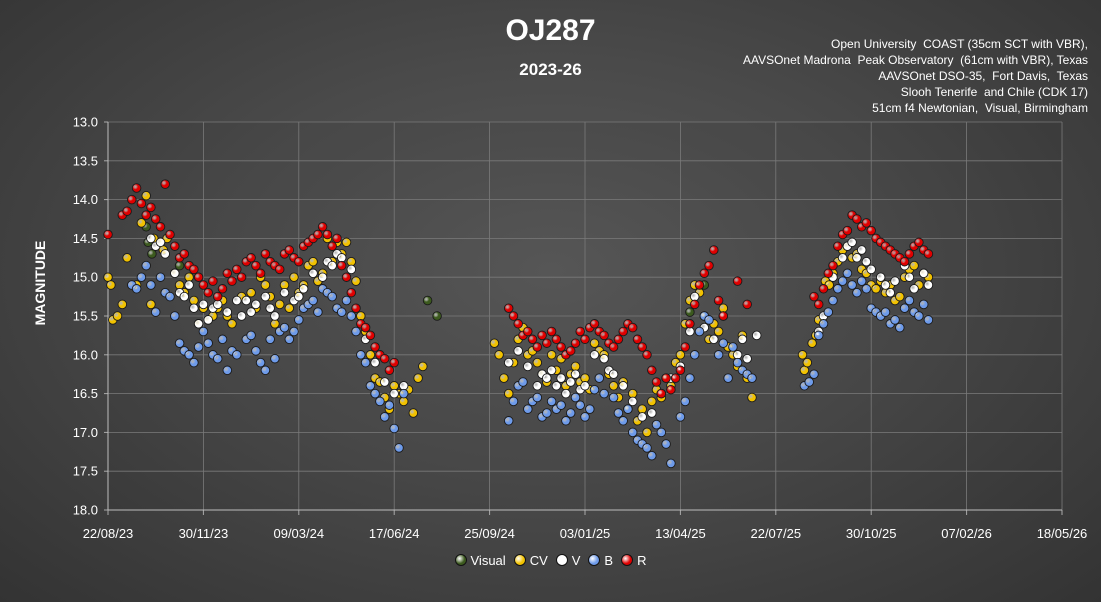 The height and width of the screenshot is (602, 1101). What do you see at coordinates (85, 199) in the screenshot?
I see `y-tick-label: 14.0` at bounding box center [85, 199].